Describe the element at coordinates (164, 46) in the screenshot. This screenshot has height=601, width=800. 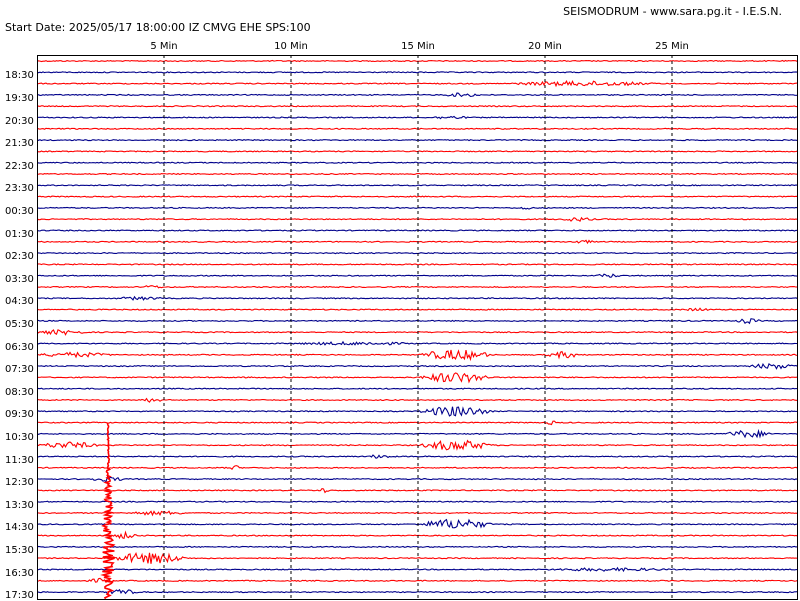
I see `minute-label: 5 Min` at that location.